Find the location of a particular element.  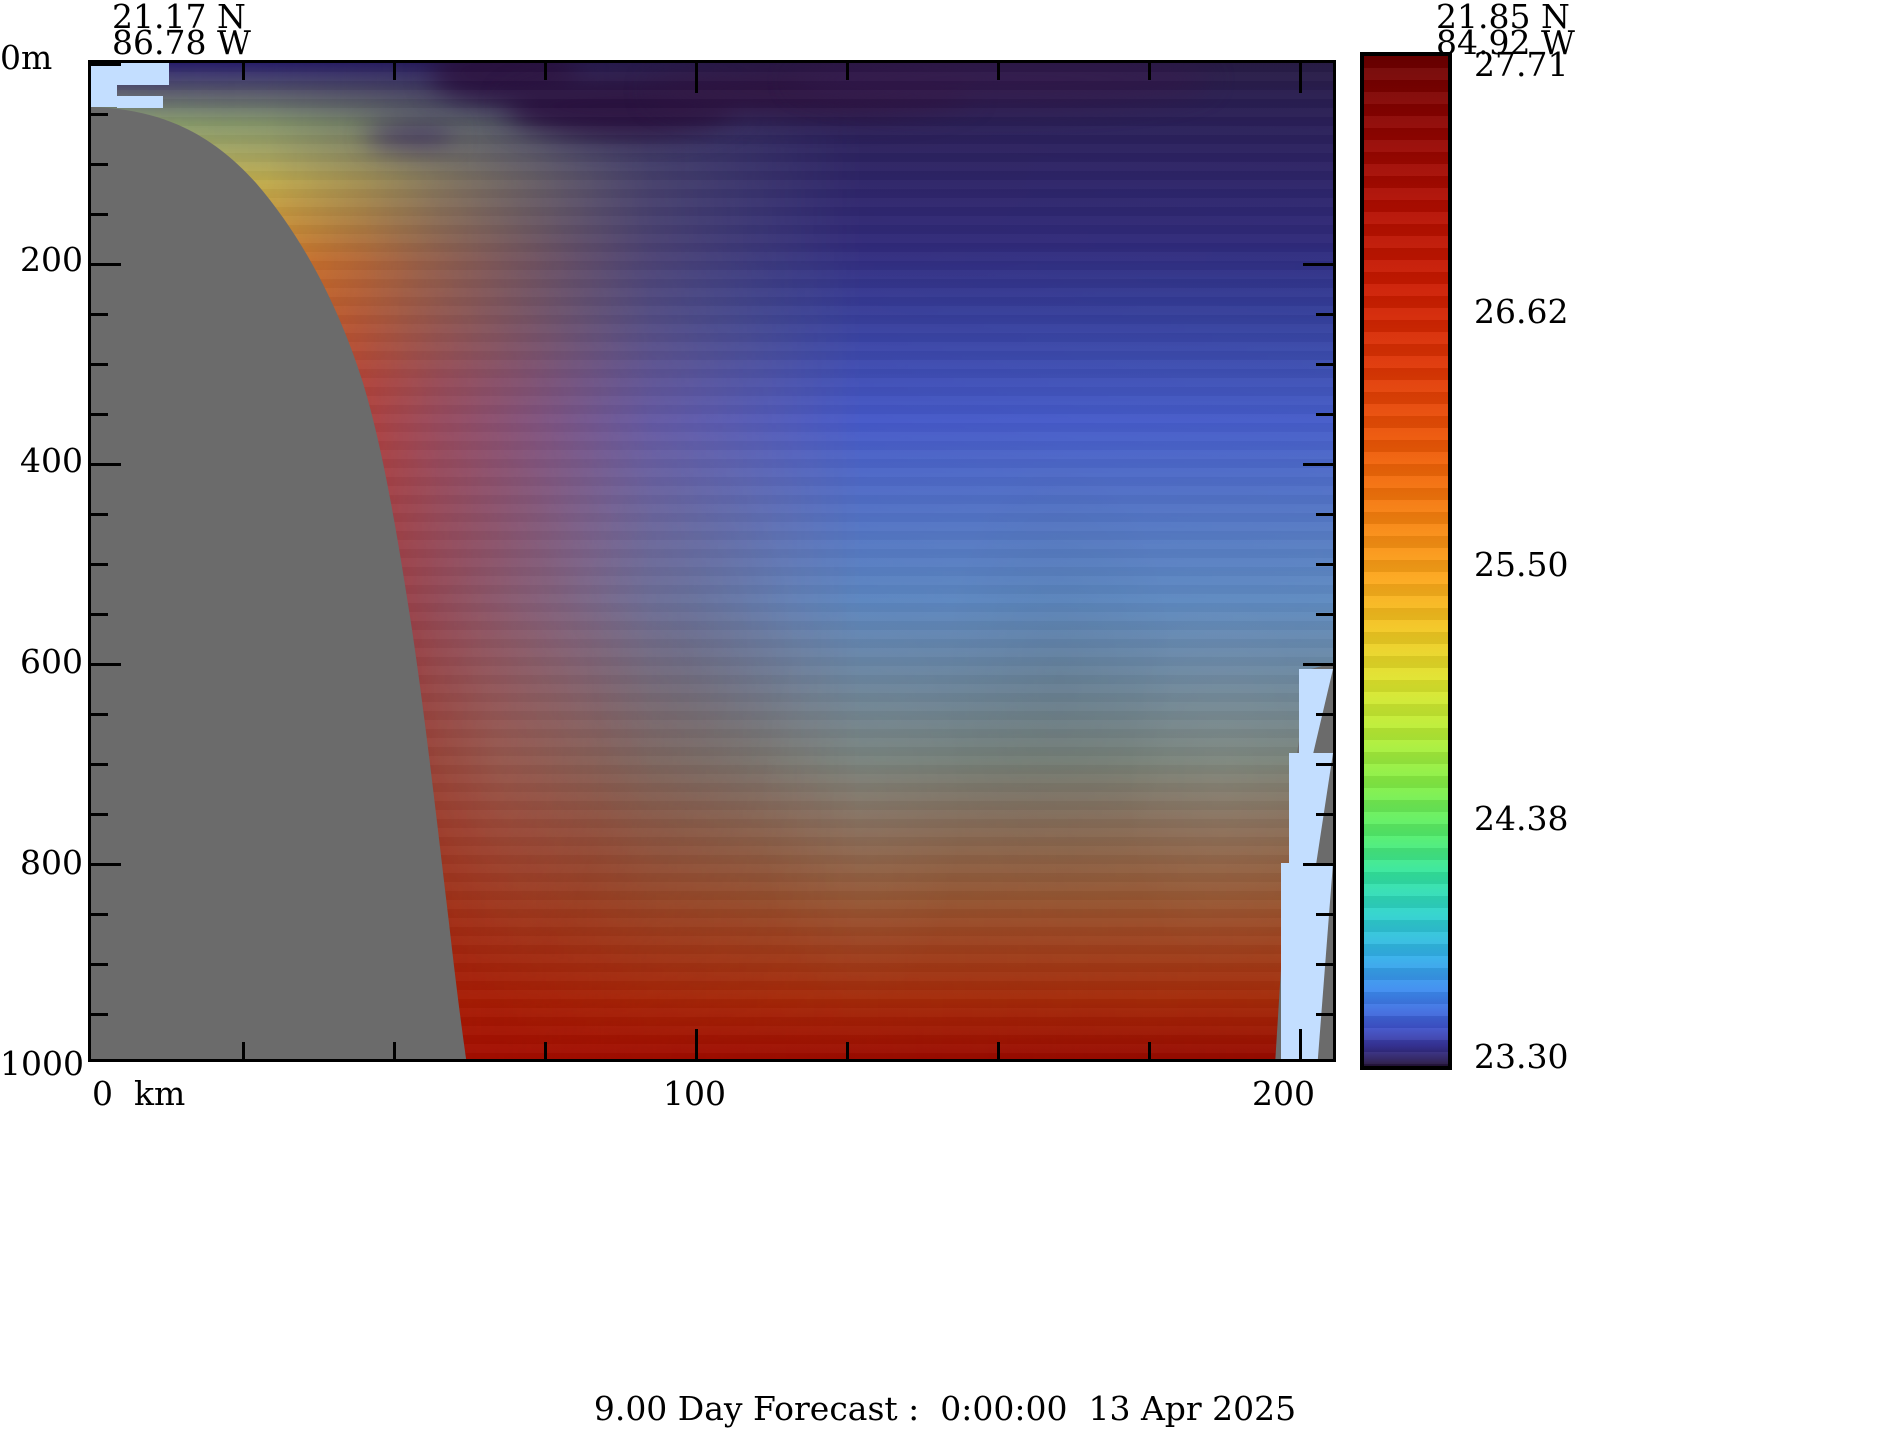

seafloor-east is located at coordinates (1293, 561).